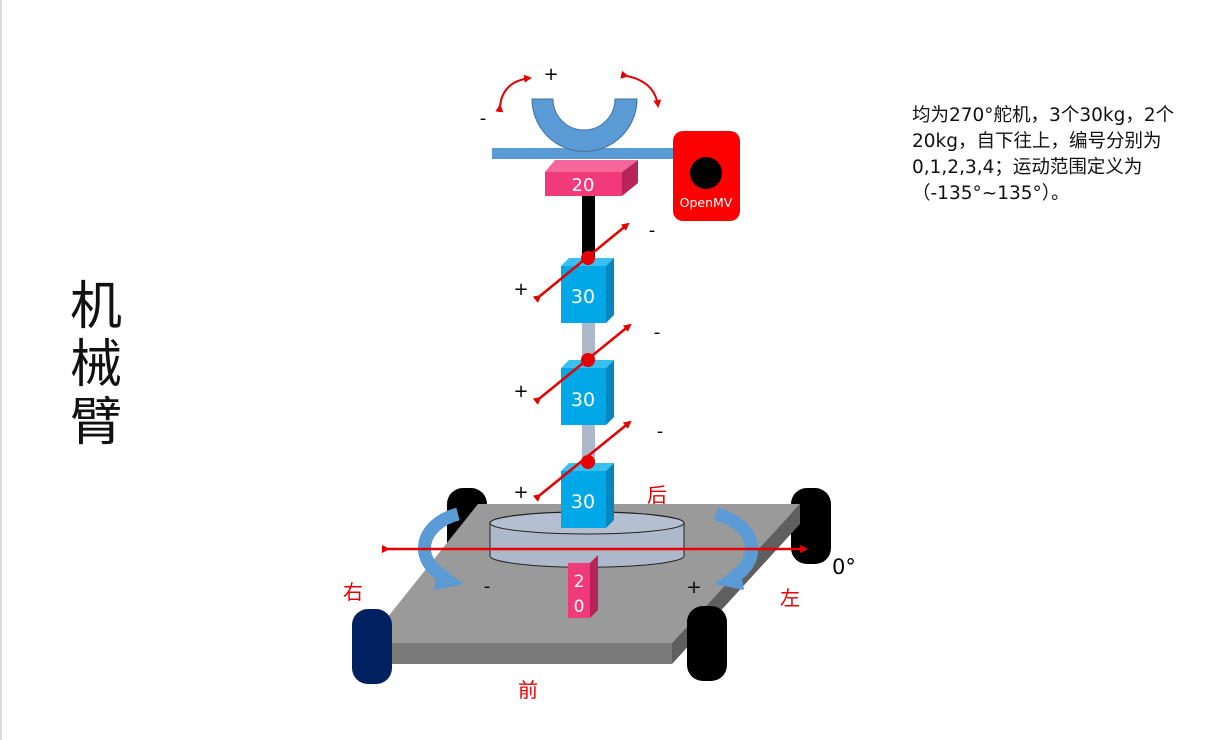  I want to click on label-front: 前, so click(528, 690).